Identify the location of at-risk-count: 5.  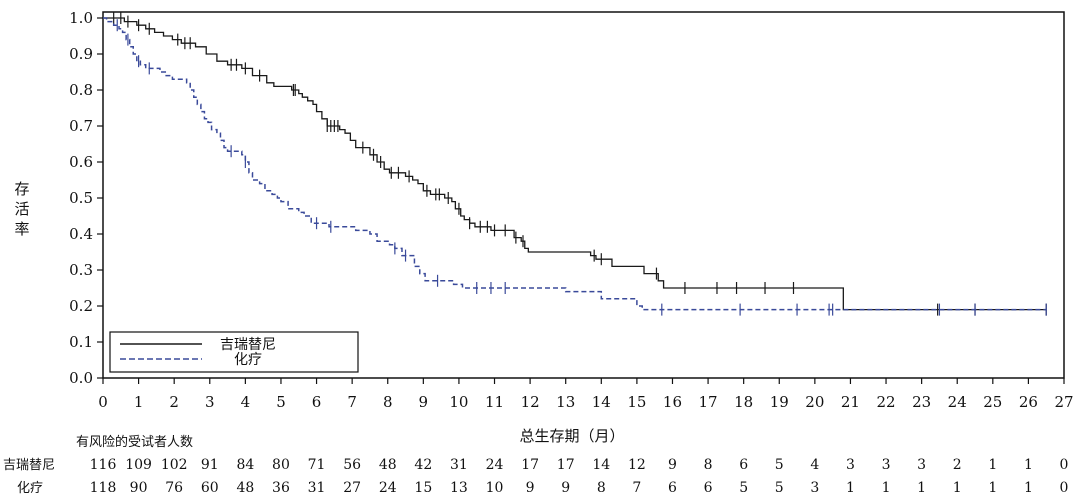
(779, 488).